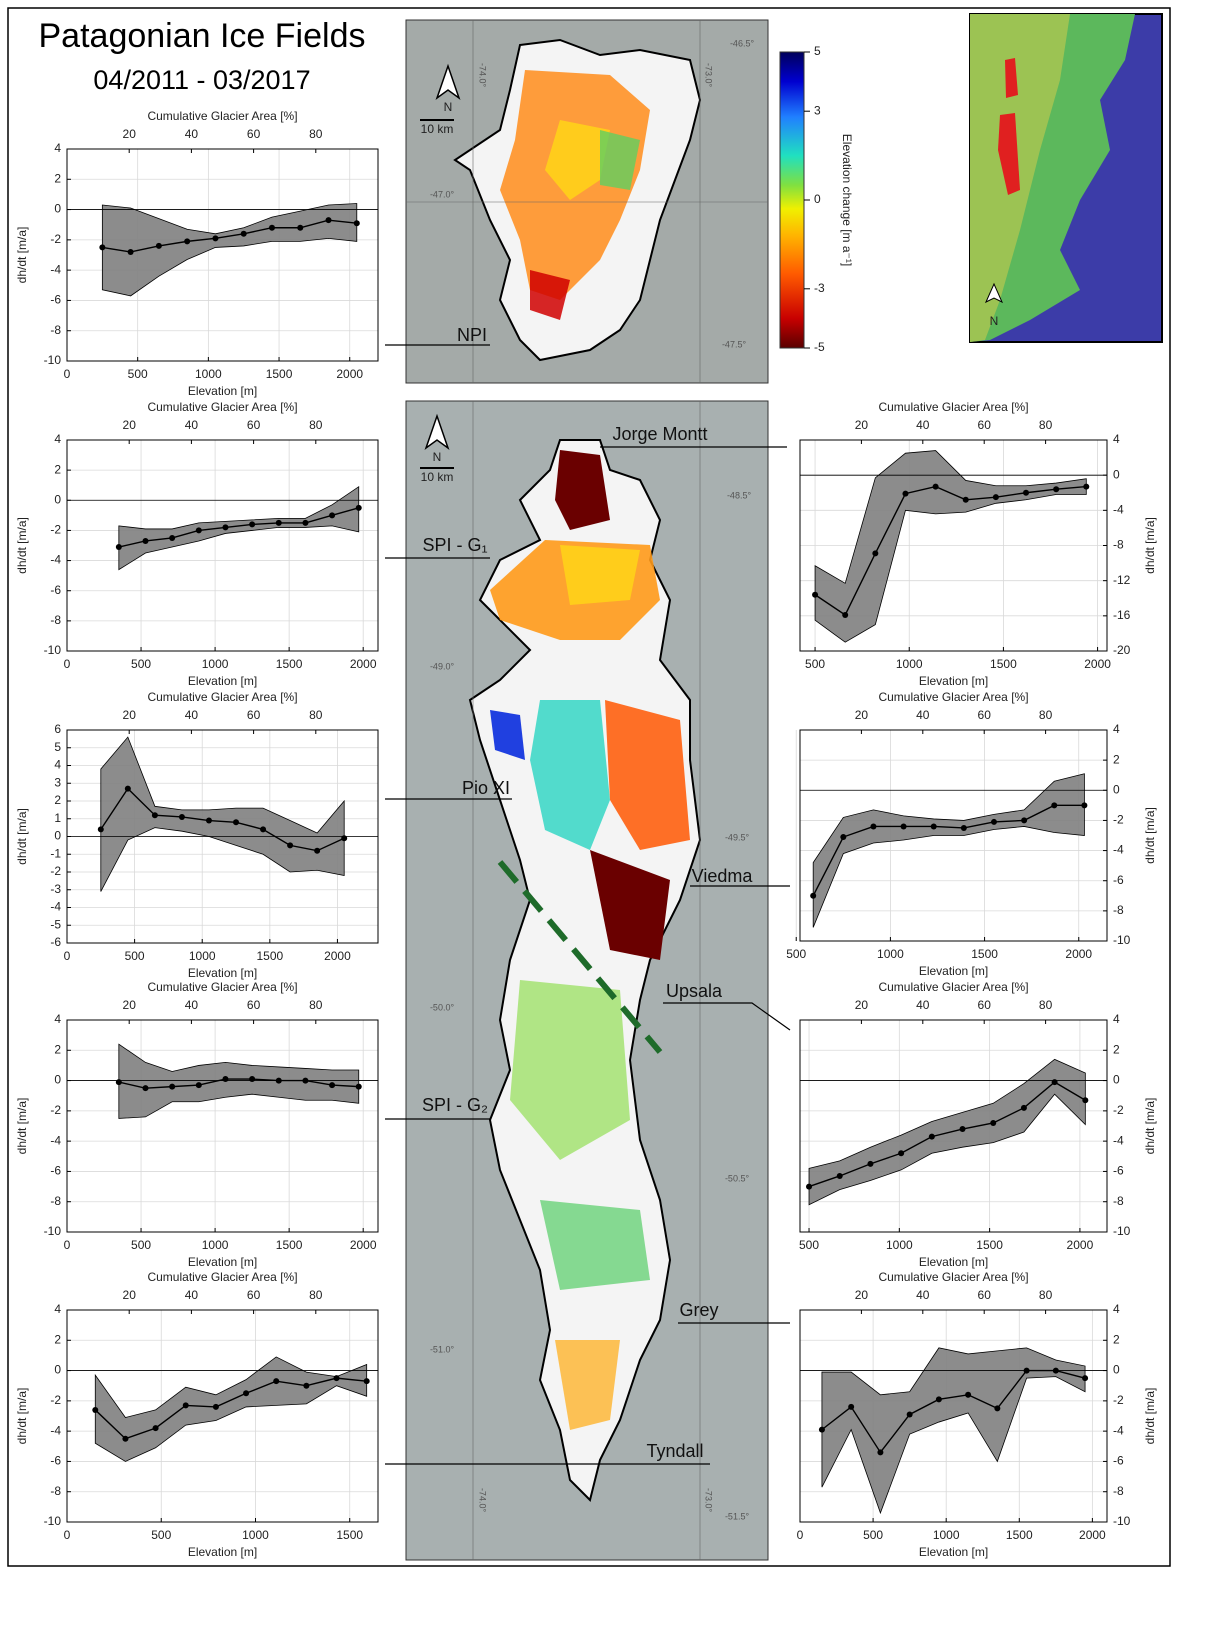 The width and height of the screenshot is (1210, 1633). What do you see at coordinates (742, 43) in the screenshot?
I see `map-coordinate: -46.5°` at bounding box center [742, 43].